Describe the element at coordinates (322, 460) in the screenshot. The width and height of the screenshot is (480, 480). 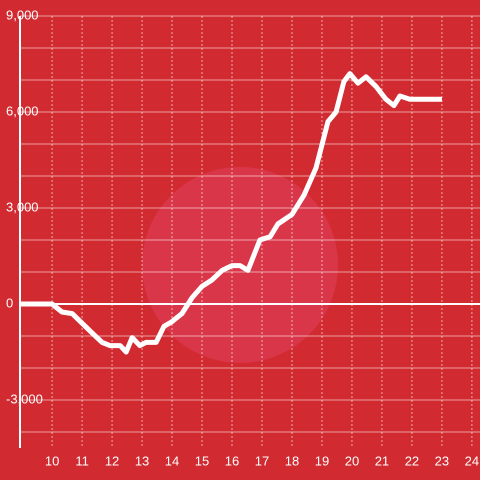
I see `x-tick-label: 19` at that location.